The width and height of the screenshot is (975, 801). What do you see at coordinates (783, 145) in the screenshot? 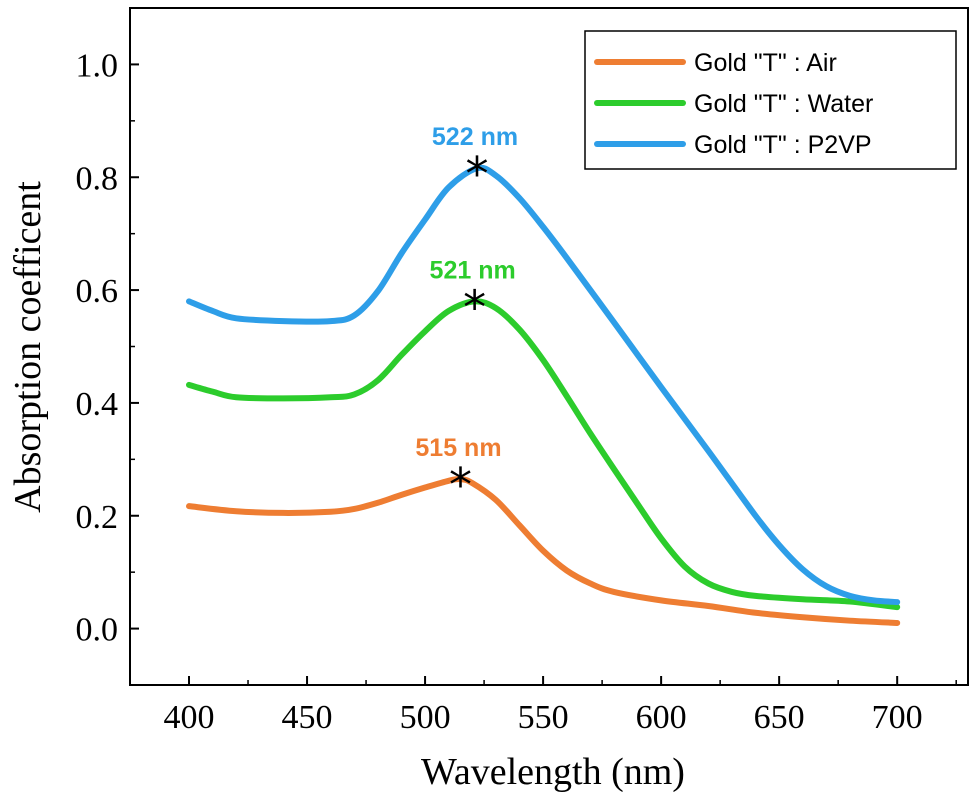
I see `legend-label: Gold "T" : P2VP` at bounding box center [783, 145].